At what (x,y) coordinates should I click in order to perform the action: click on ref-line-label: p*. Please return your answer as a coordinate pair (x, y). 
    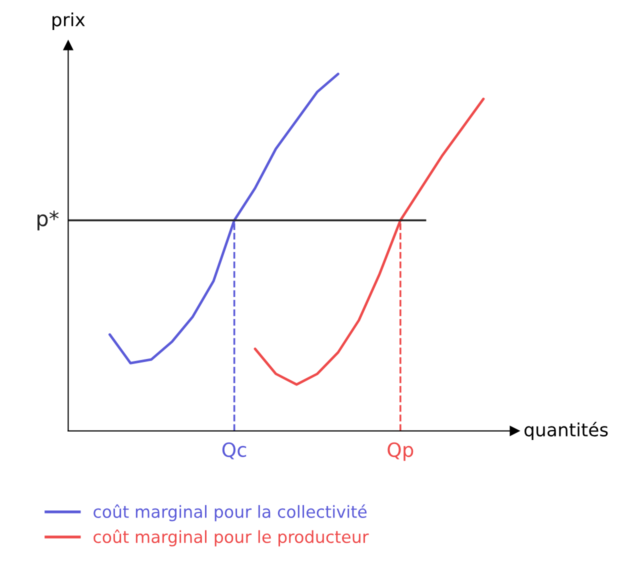
    Looking at the image, I should click on (48, 220).